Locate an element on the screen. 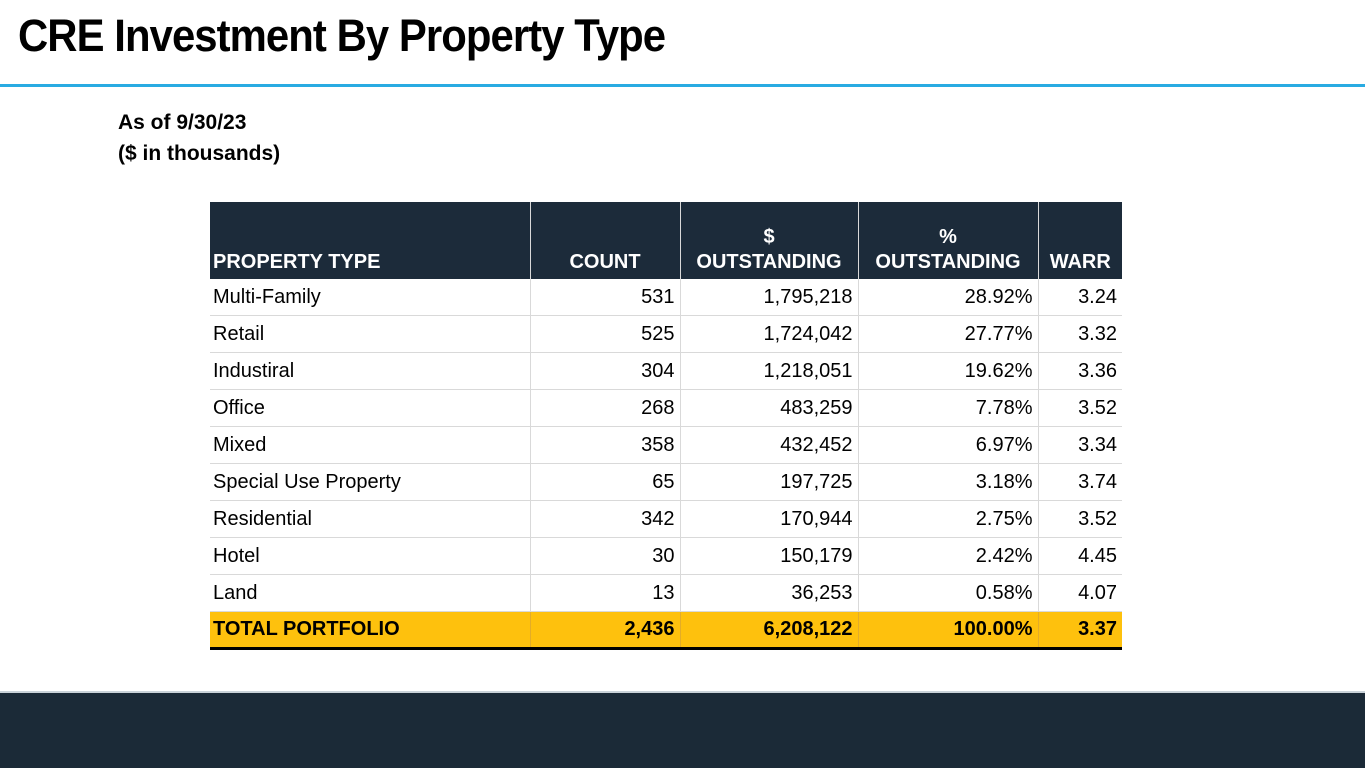 This screenshot has height=768, width=1365. value-cell: 3.34 is located at coordinates (1080, 445).